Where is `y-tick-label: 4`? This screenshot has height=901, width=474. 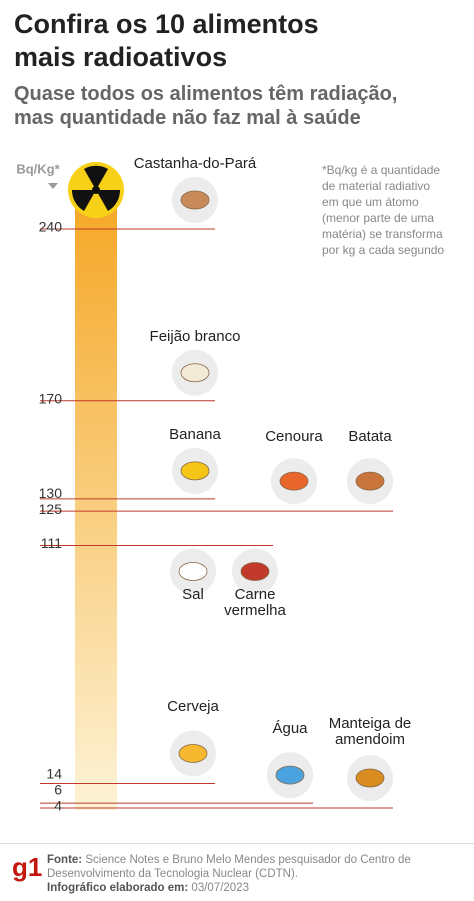 y-tick-label: 4 is located at coordinates (58, 806).